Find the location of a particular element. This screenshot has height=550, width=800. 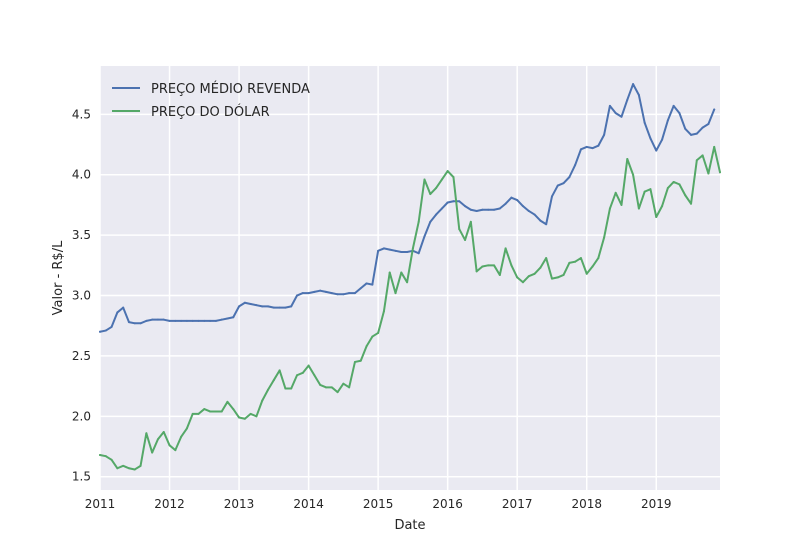

y-axis-title: Valor - R$/L is located at coordinates (58, 277).